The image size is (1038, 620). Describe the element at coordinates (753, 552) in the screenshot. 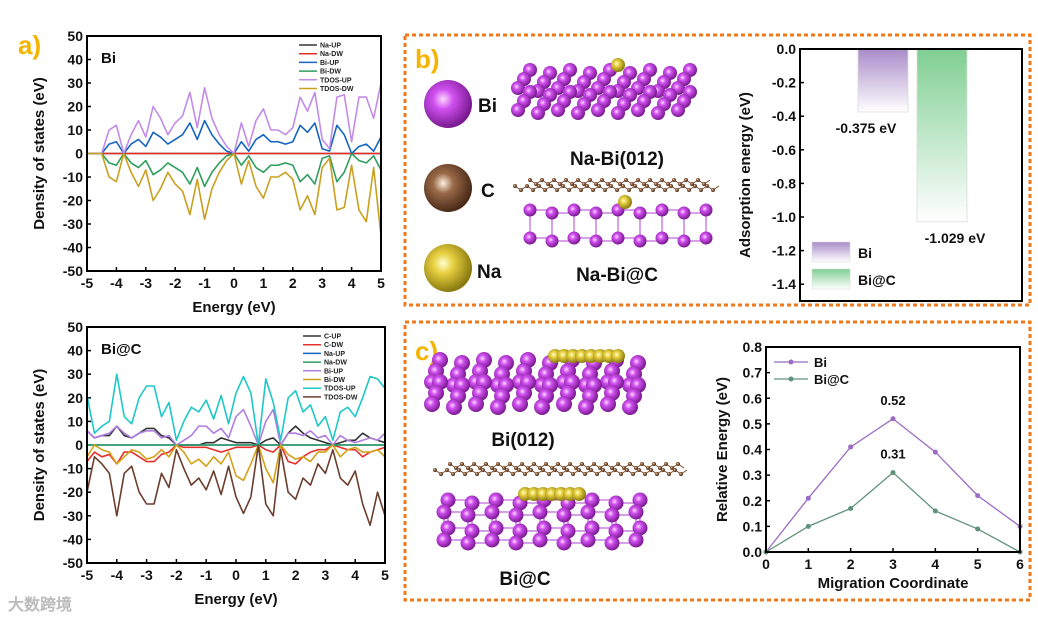

I see `y-tick-label: 0.0` at that location.